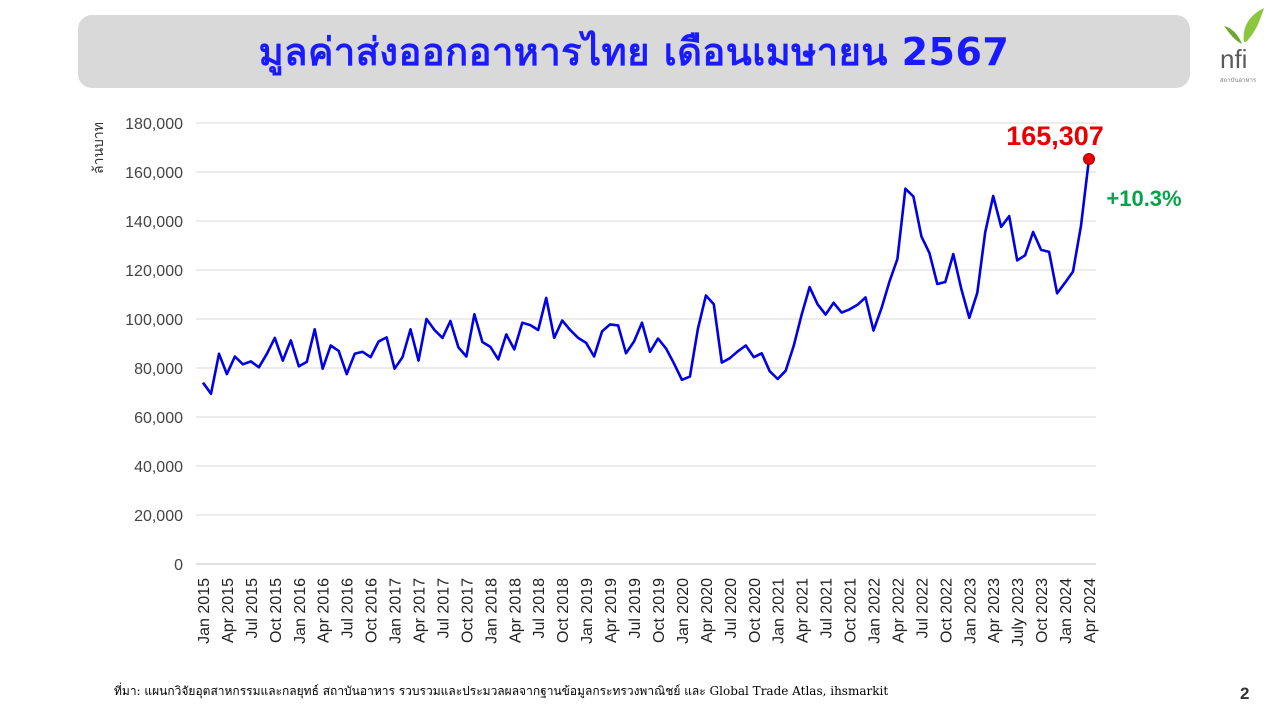  What do you see at coordinates (1055, 136) in the screenshot?
I see `highlight-value-label: 165,307` at bounding box center [1055, 136].